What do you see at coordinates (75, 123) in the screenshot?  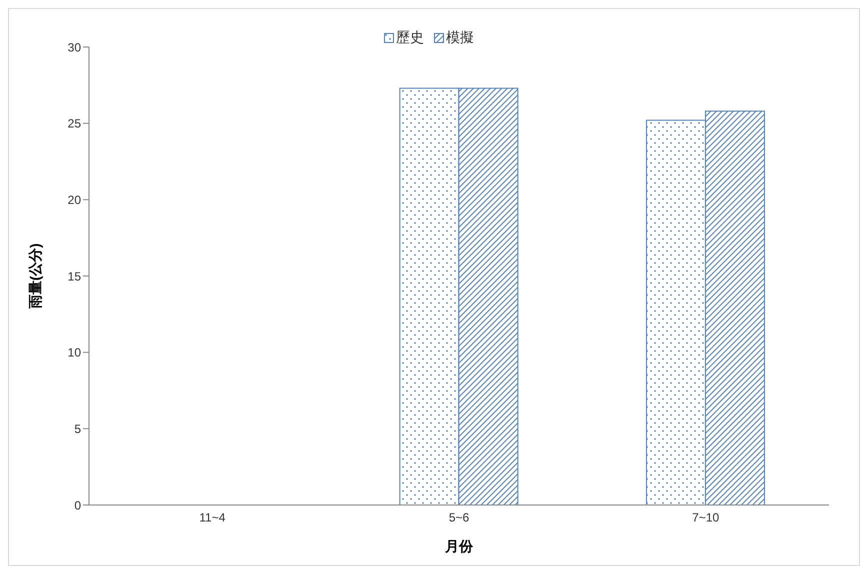 I see `y-tick-label: 25` at bounding box center [75, 123].